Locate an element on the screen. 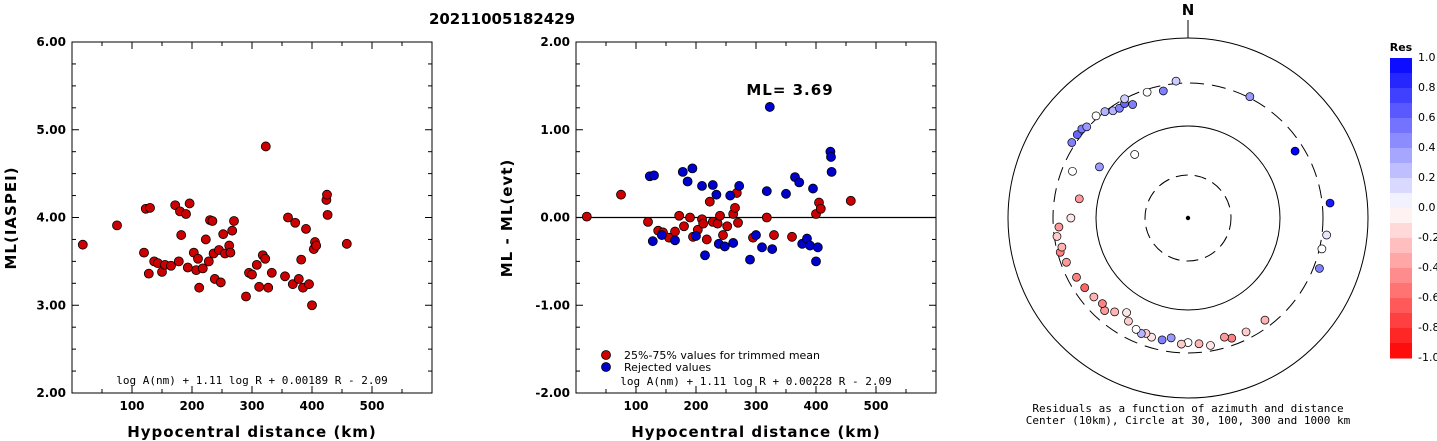 This screenshot has width=1437, height=441. colorbar-tick-label: -0.4 is located at coordinates (1427, 267).